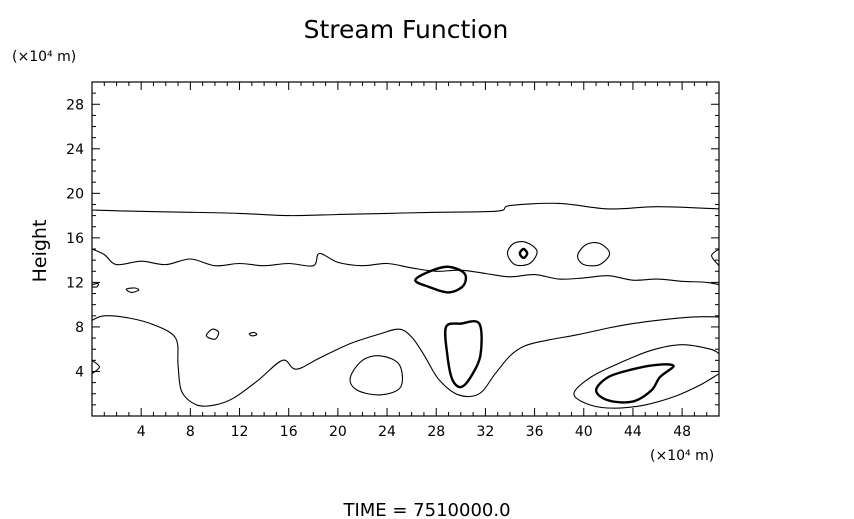 This screenshot has width=854, height=519. Describe the element at coordinates (132, 290) in the screenshot. I see `contour-tiny-eddy-a` at that location.